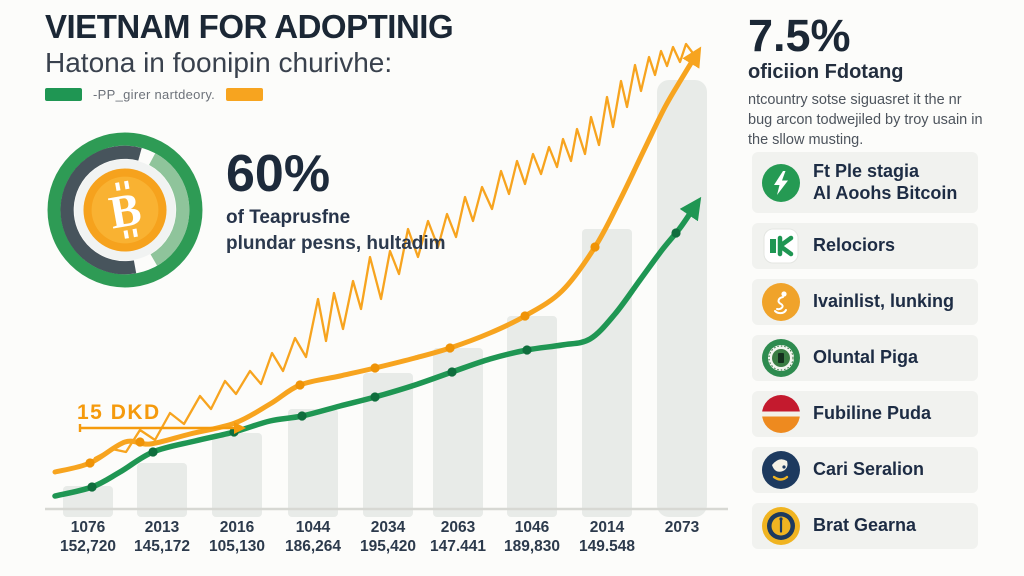  I want to click on list-item-label: Brat Gearna, so click(865, 525).